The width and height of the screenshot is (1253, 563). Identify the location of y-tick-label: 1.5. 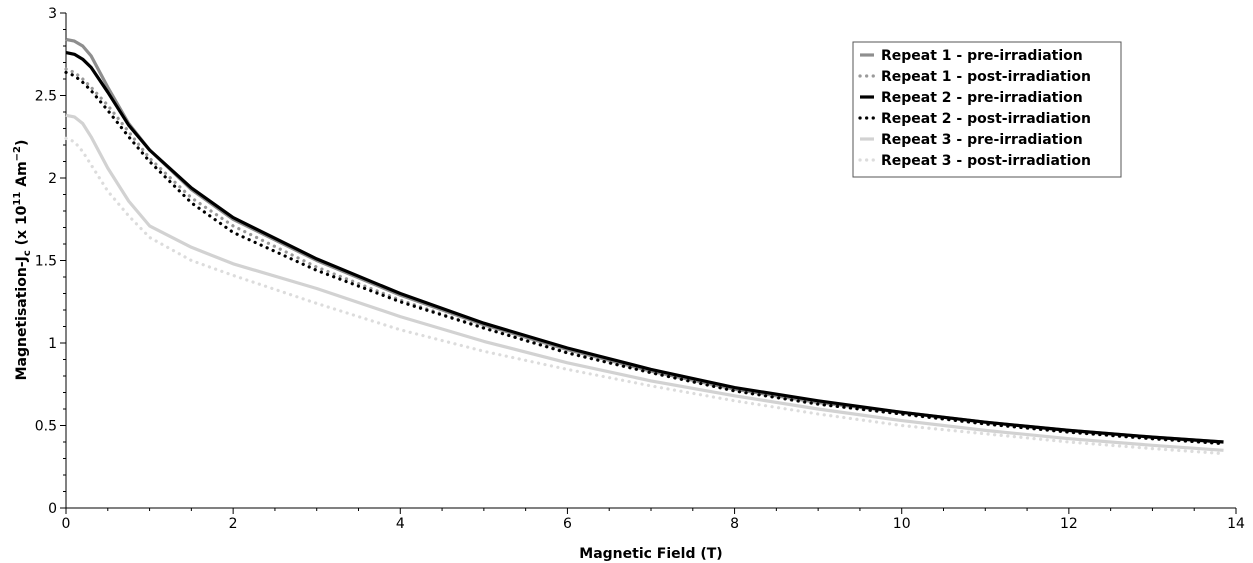
(46, 262).